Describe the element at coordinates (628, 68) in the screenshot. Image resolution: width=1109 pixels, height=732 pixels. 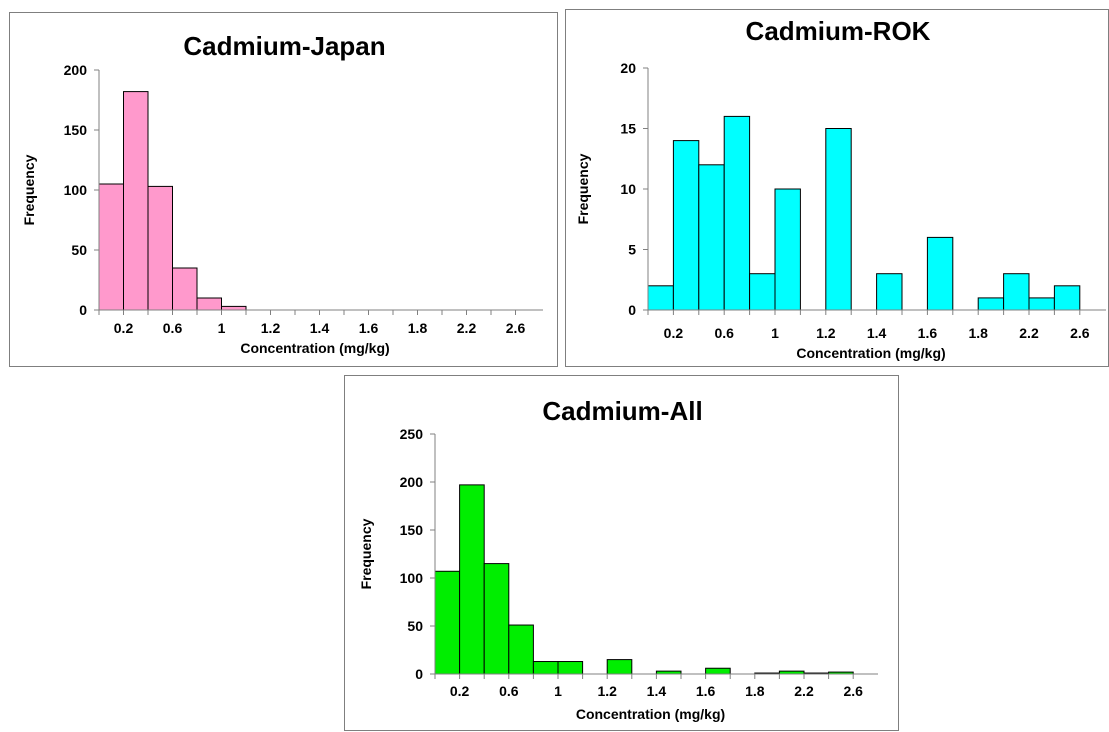
I see `y-tick-label: 20` at that location.